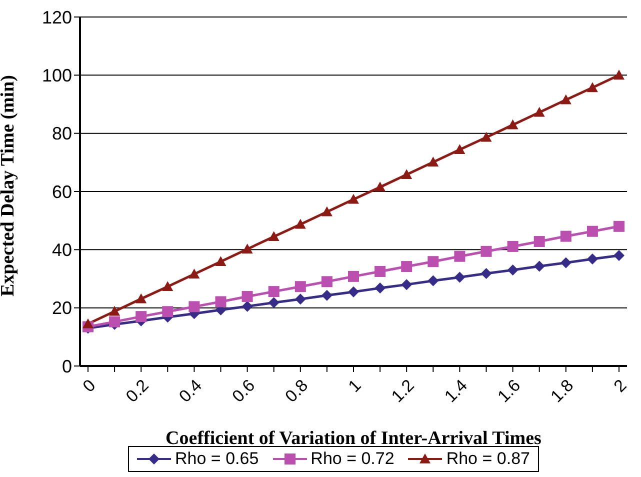 The image size is (641, 477). I want to click on legend-label: Rho = 0.72, so click(352, 459).